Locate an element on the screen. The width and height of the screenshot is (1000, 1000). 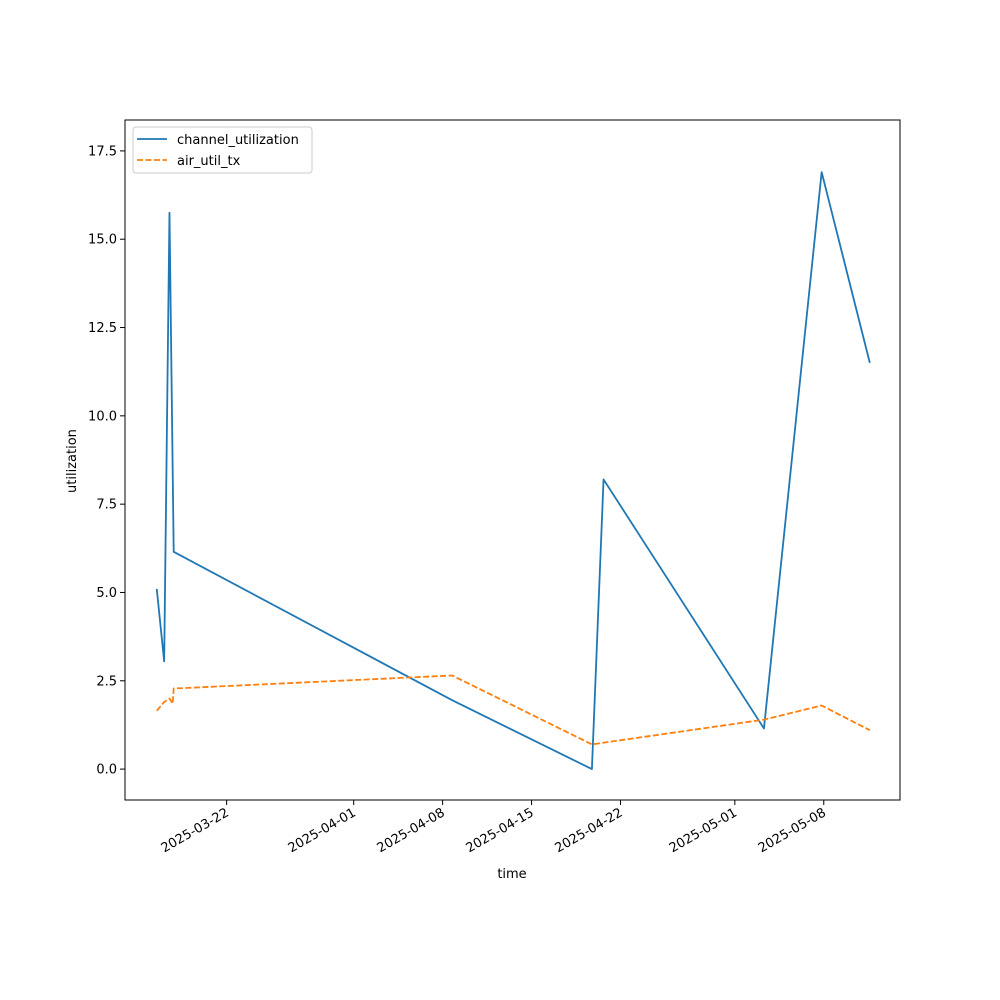
y-tick-label: 0.0 is located at coordinates (106, 770).